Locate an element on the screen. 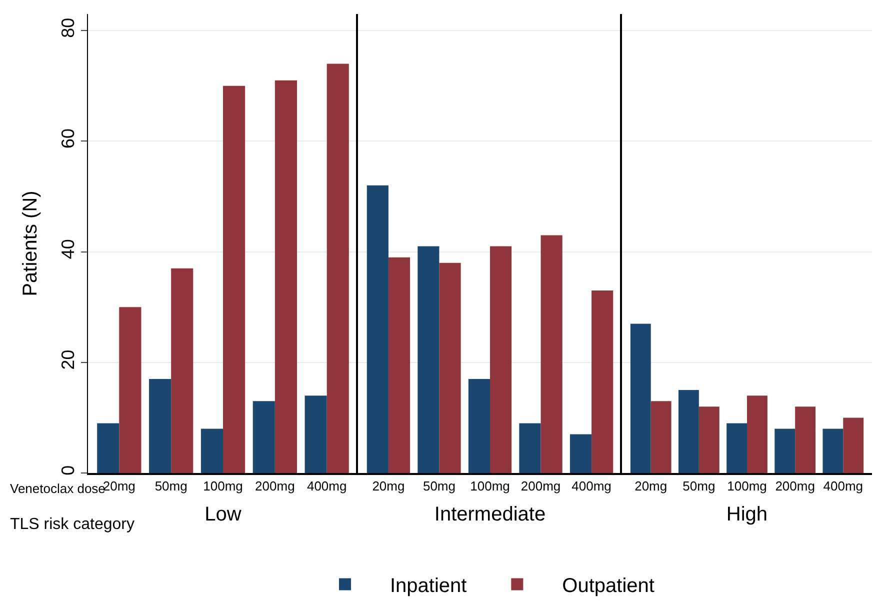 This screenshot has height=610, width=878. y-tick-label: 40 is located at coordinates (68, 249).